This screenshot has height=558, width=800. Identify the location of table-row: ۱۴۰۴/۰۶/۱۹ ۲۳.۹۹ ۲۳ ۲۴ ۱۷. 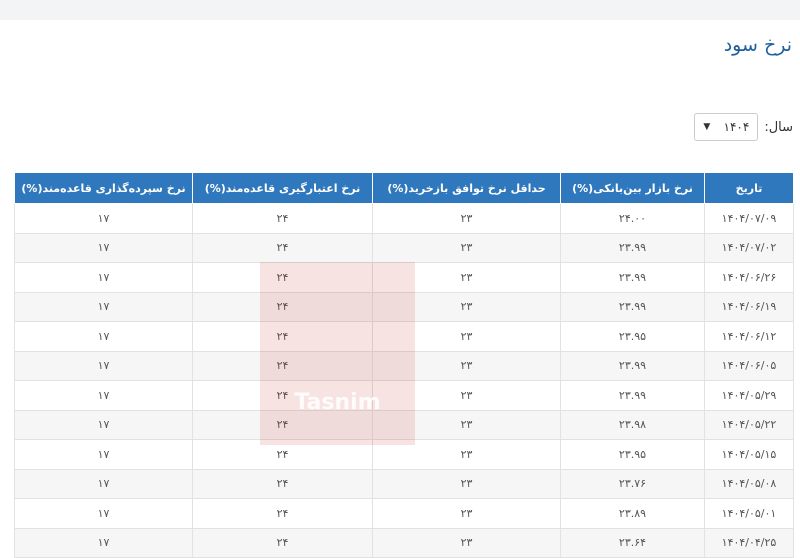
(404, 306).